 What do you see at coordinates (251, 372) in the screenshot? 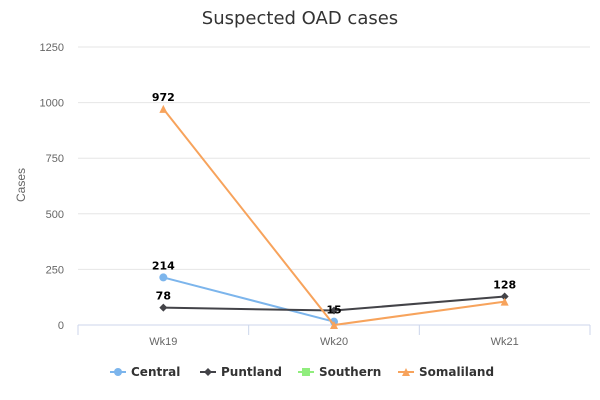
I see `legend-label: Puntland` at bounding box center [251, 372].